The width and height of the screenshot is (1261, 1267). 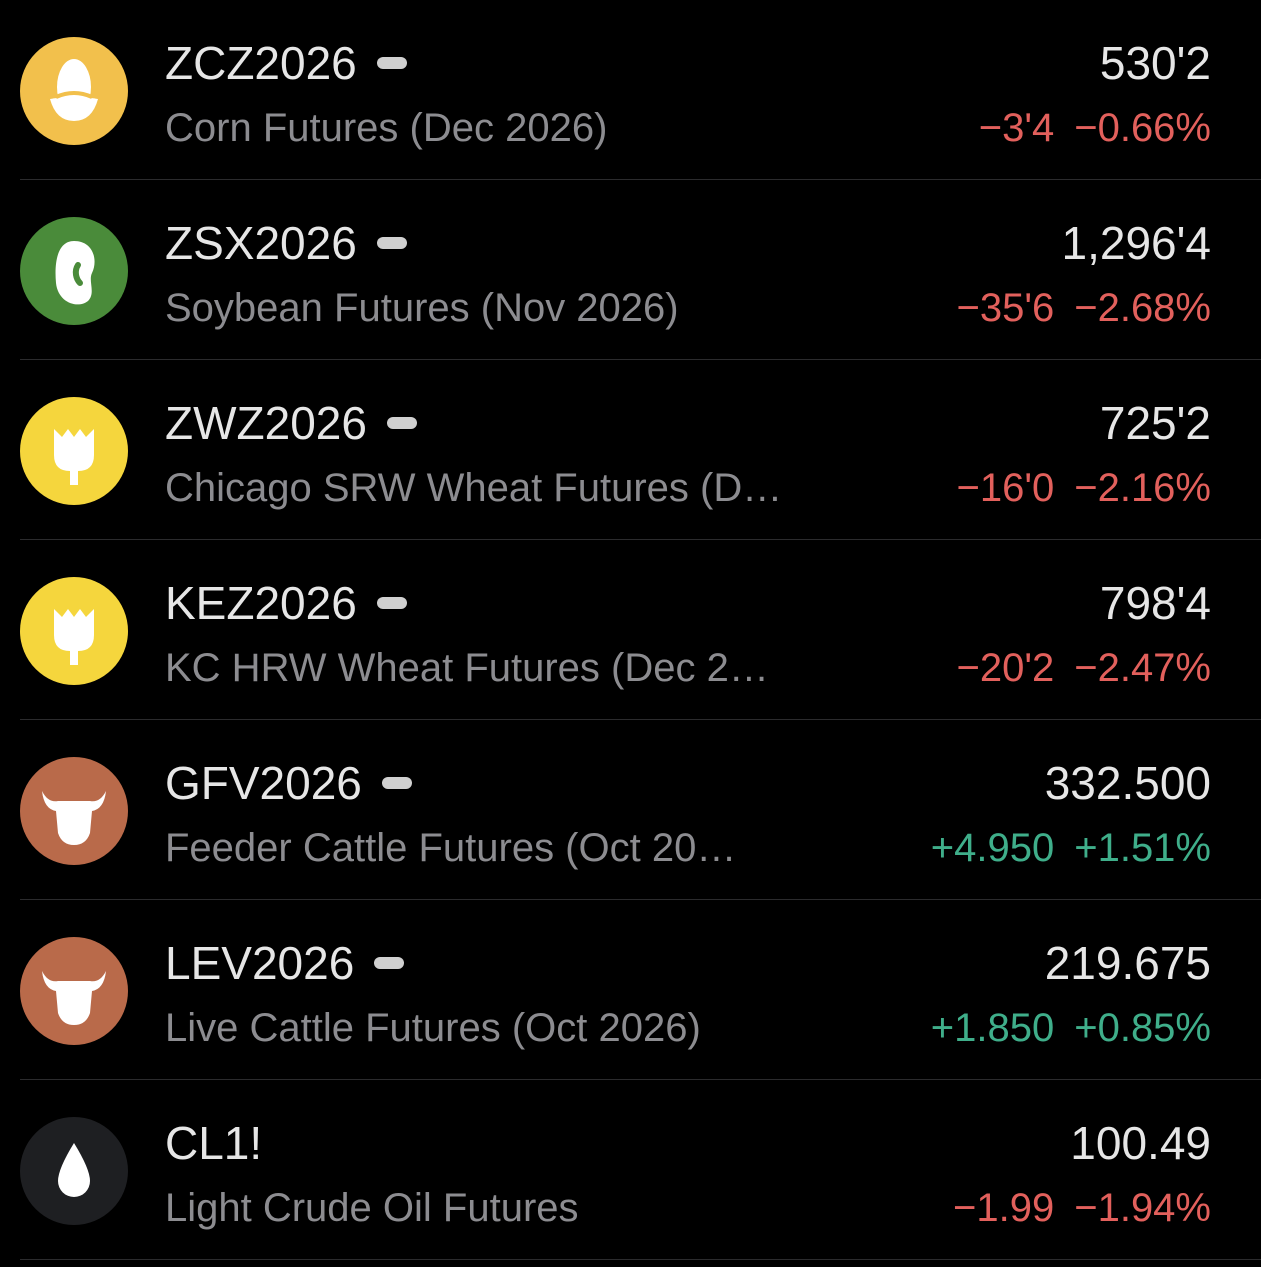 What do you see at coordinates (1142, 848) in the screenshot?
I see `change-percent: +1.51%` at bounding box center [1142, 848].